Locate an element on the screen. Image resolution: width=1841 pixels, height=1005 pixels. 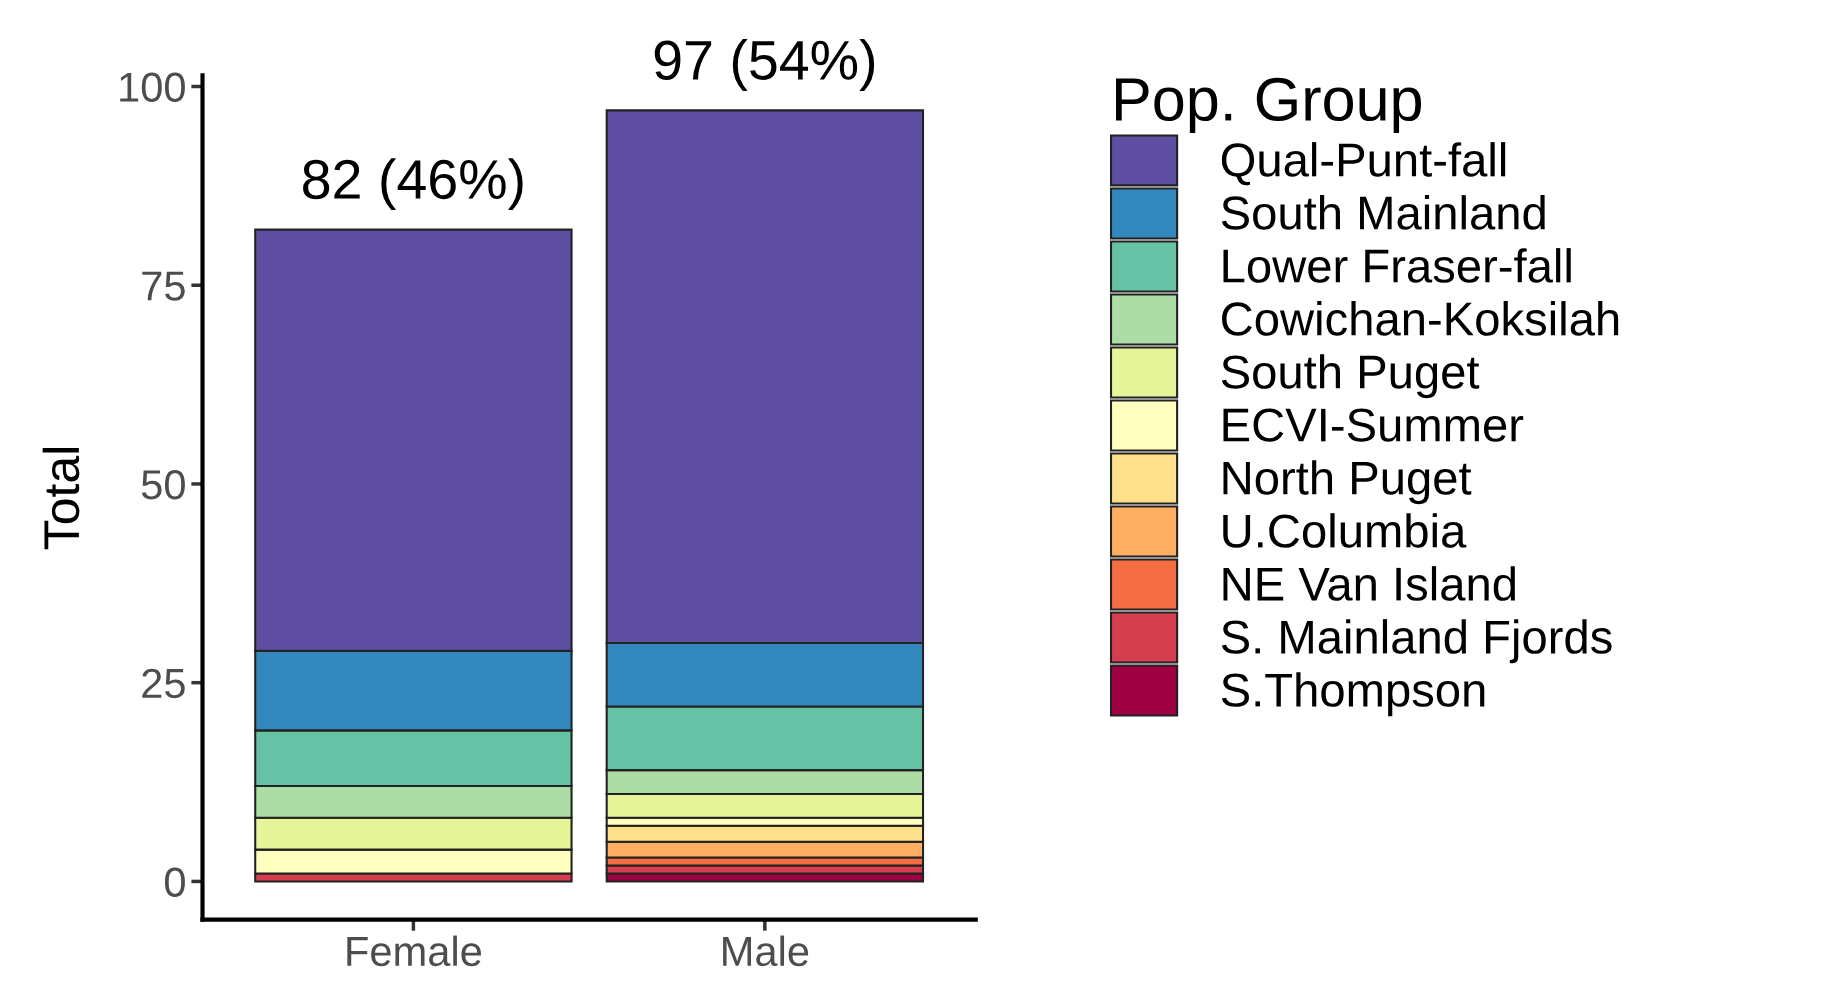
annotation: 82 (46%) is located at coordinates (413, 184).